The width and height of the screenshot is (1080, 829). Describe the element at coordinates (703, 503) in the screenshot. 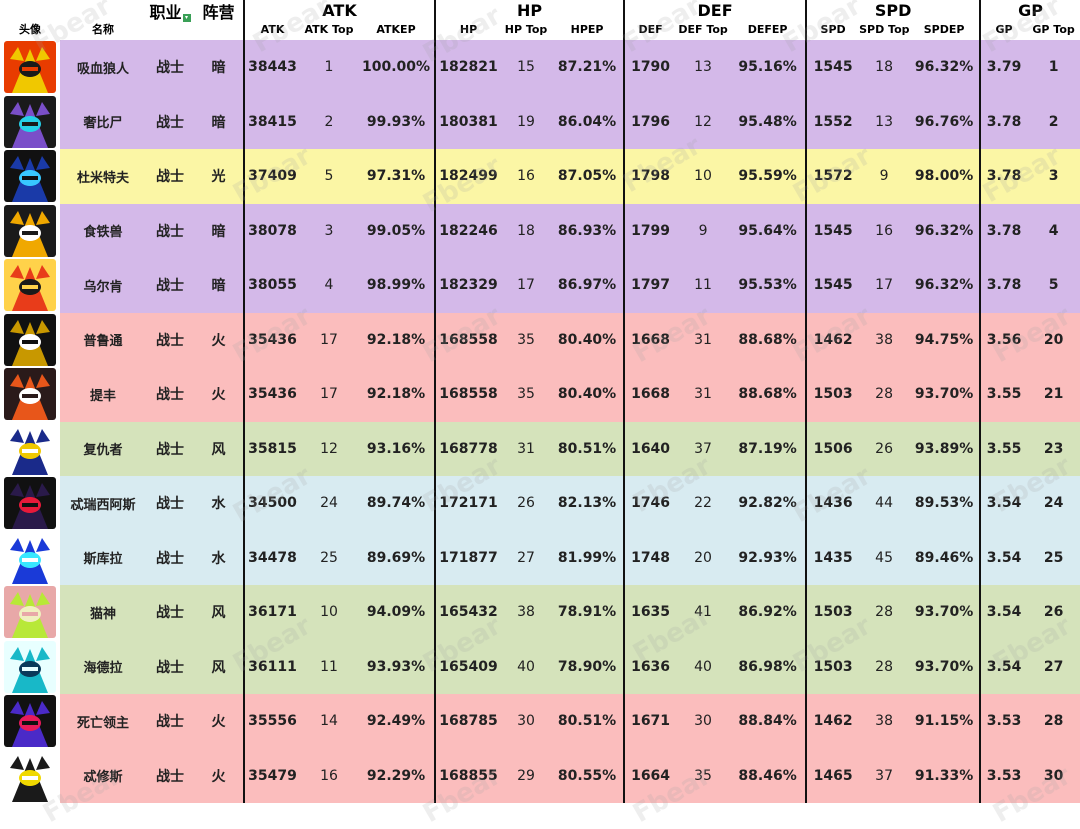

I see `def-top-value: 22` at that location.